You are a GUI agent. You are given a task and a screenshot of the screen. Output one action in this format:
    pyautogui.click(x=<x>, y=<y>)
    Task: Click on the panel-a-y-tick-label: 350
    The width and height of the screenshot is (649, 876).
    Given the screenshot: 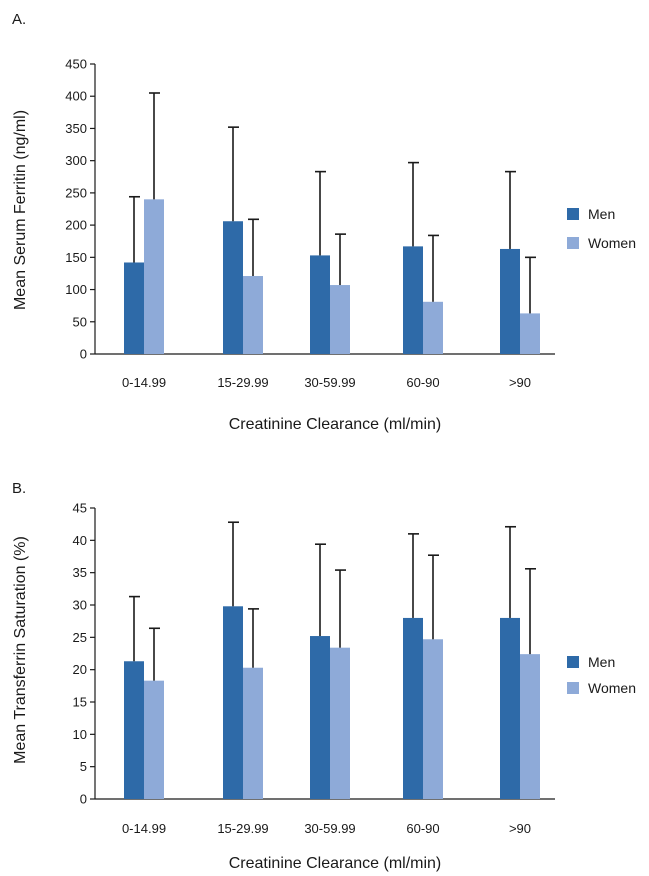 What is the action you would take?
    pyautogui.click(x=76, y=128)
    